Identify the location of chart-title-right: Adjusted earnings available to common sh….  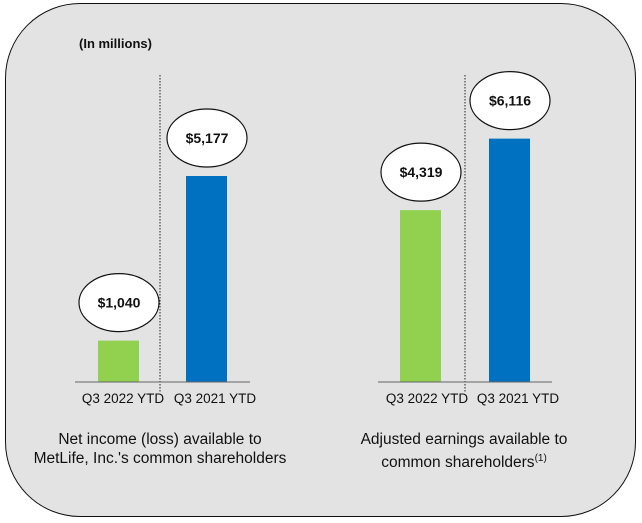
(464, 451).